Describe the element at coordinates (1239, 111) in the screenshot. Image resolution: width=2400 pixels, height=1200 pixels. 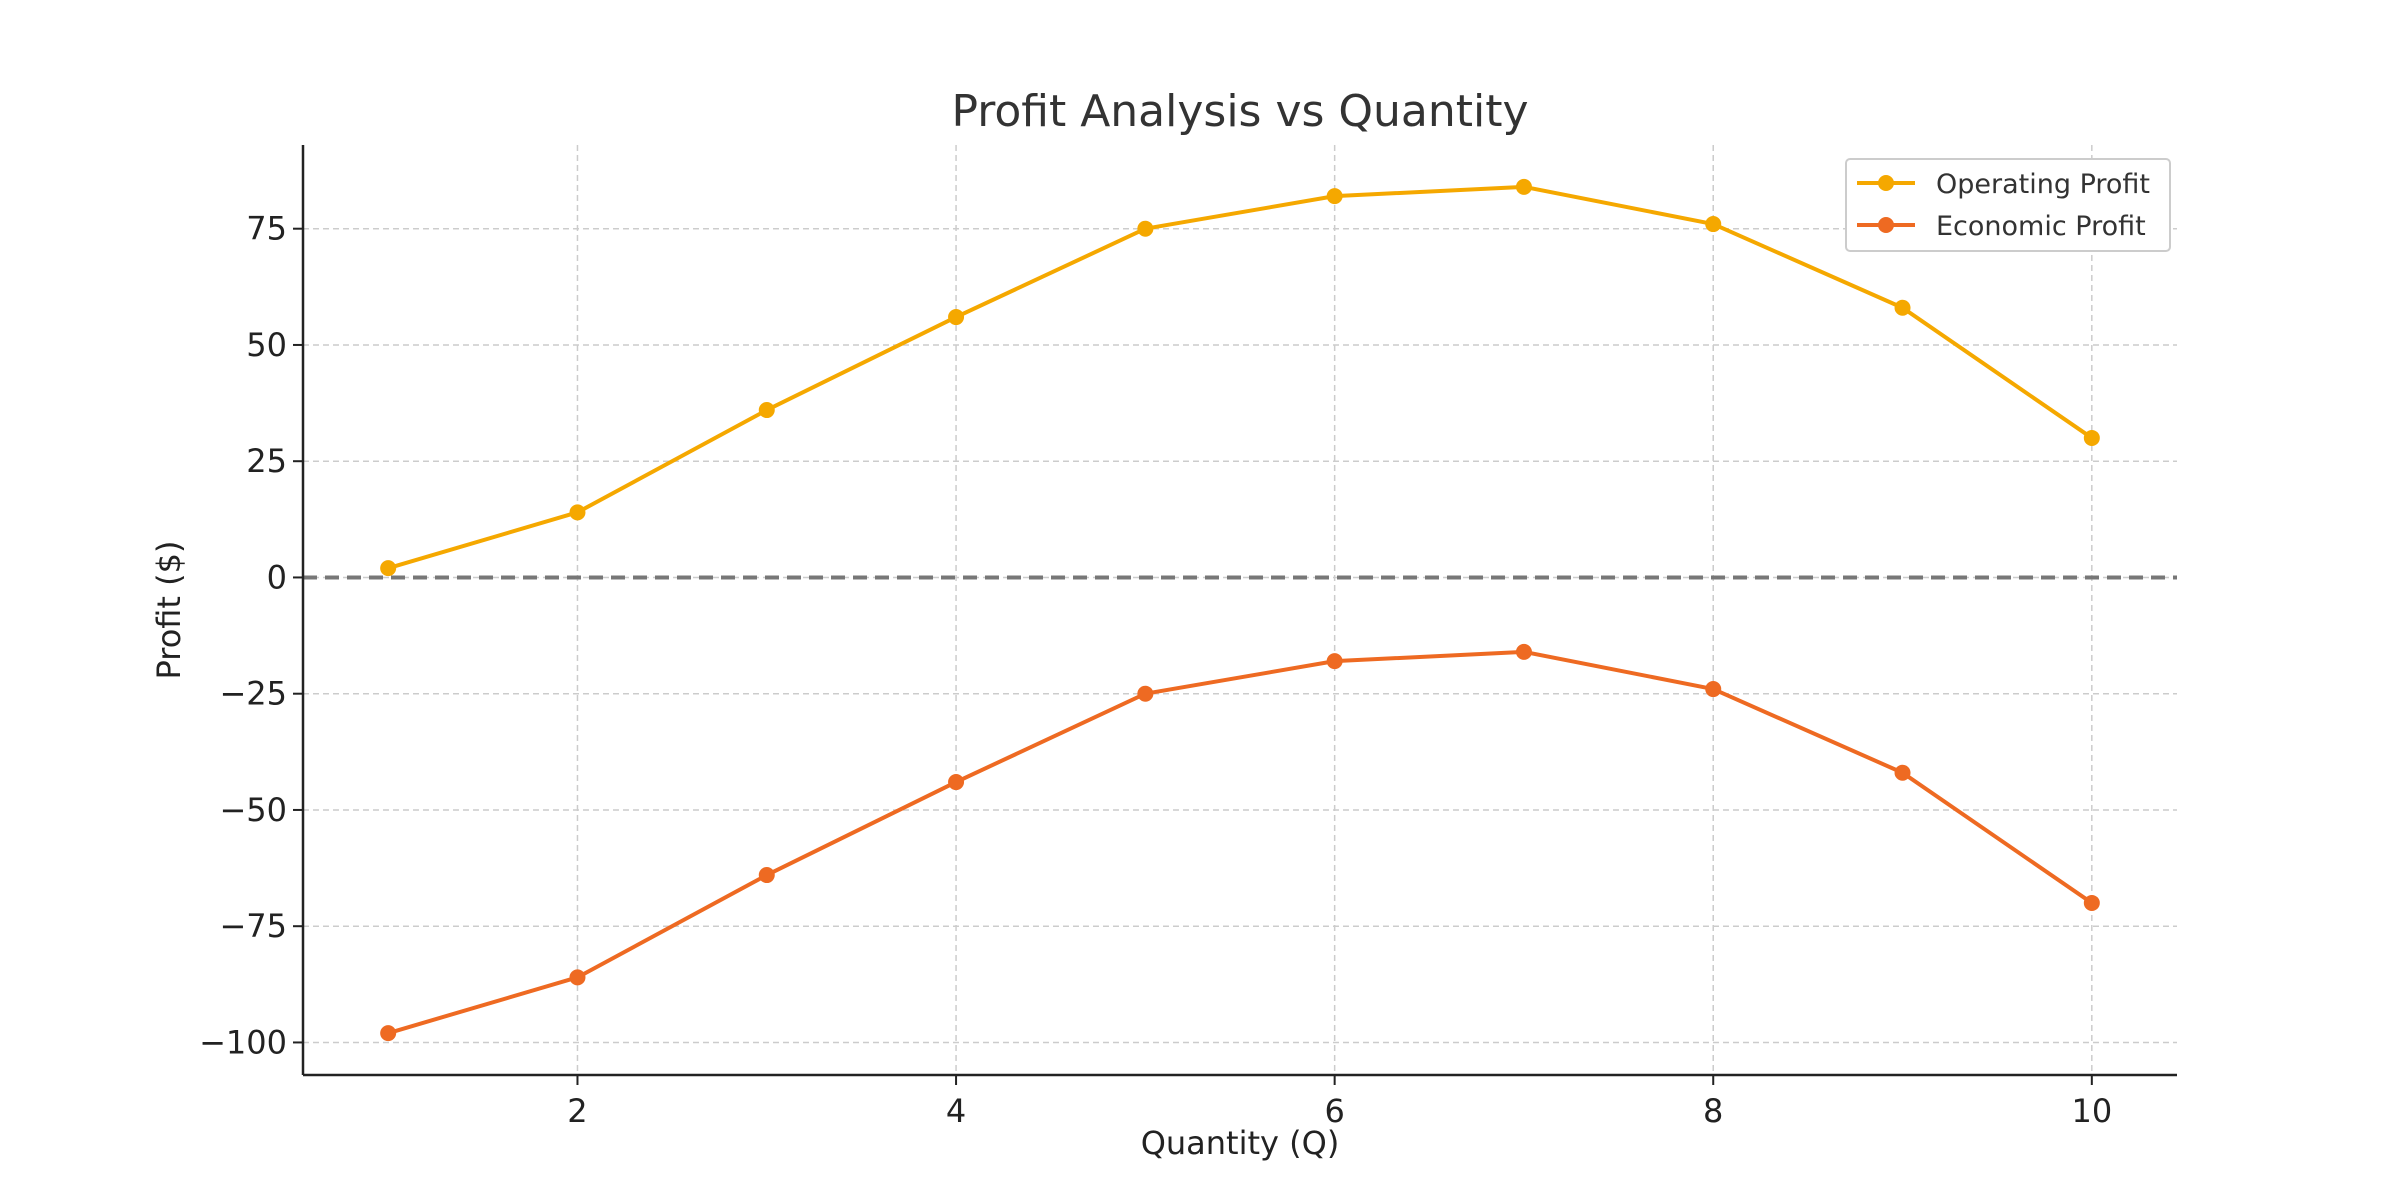
I see `chart-title: Profit Analysis vs Quantity` at that location.